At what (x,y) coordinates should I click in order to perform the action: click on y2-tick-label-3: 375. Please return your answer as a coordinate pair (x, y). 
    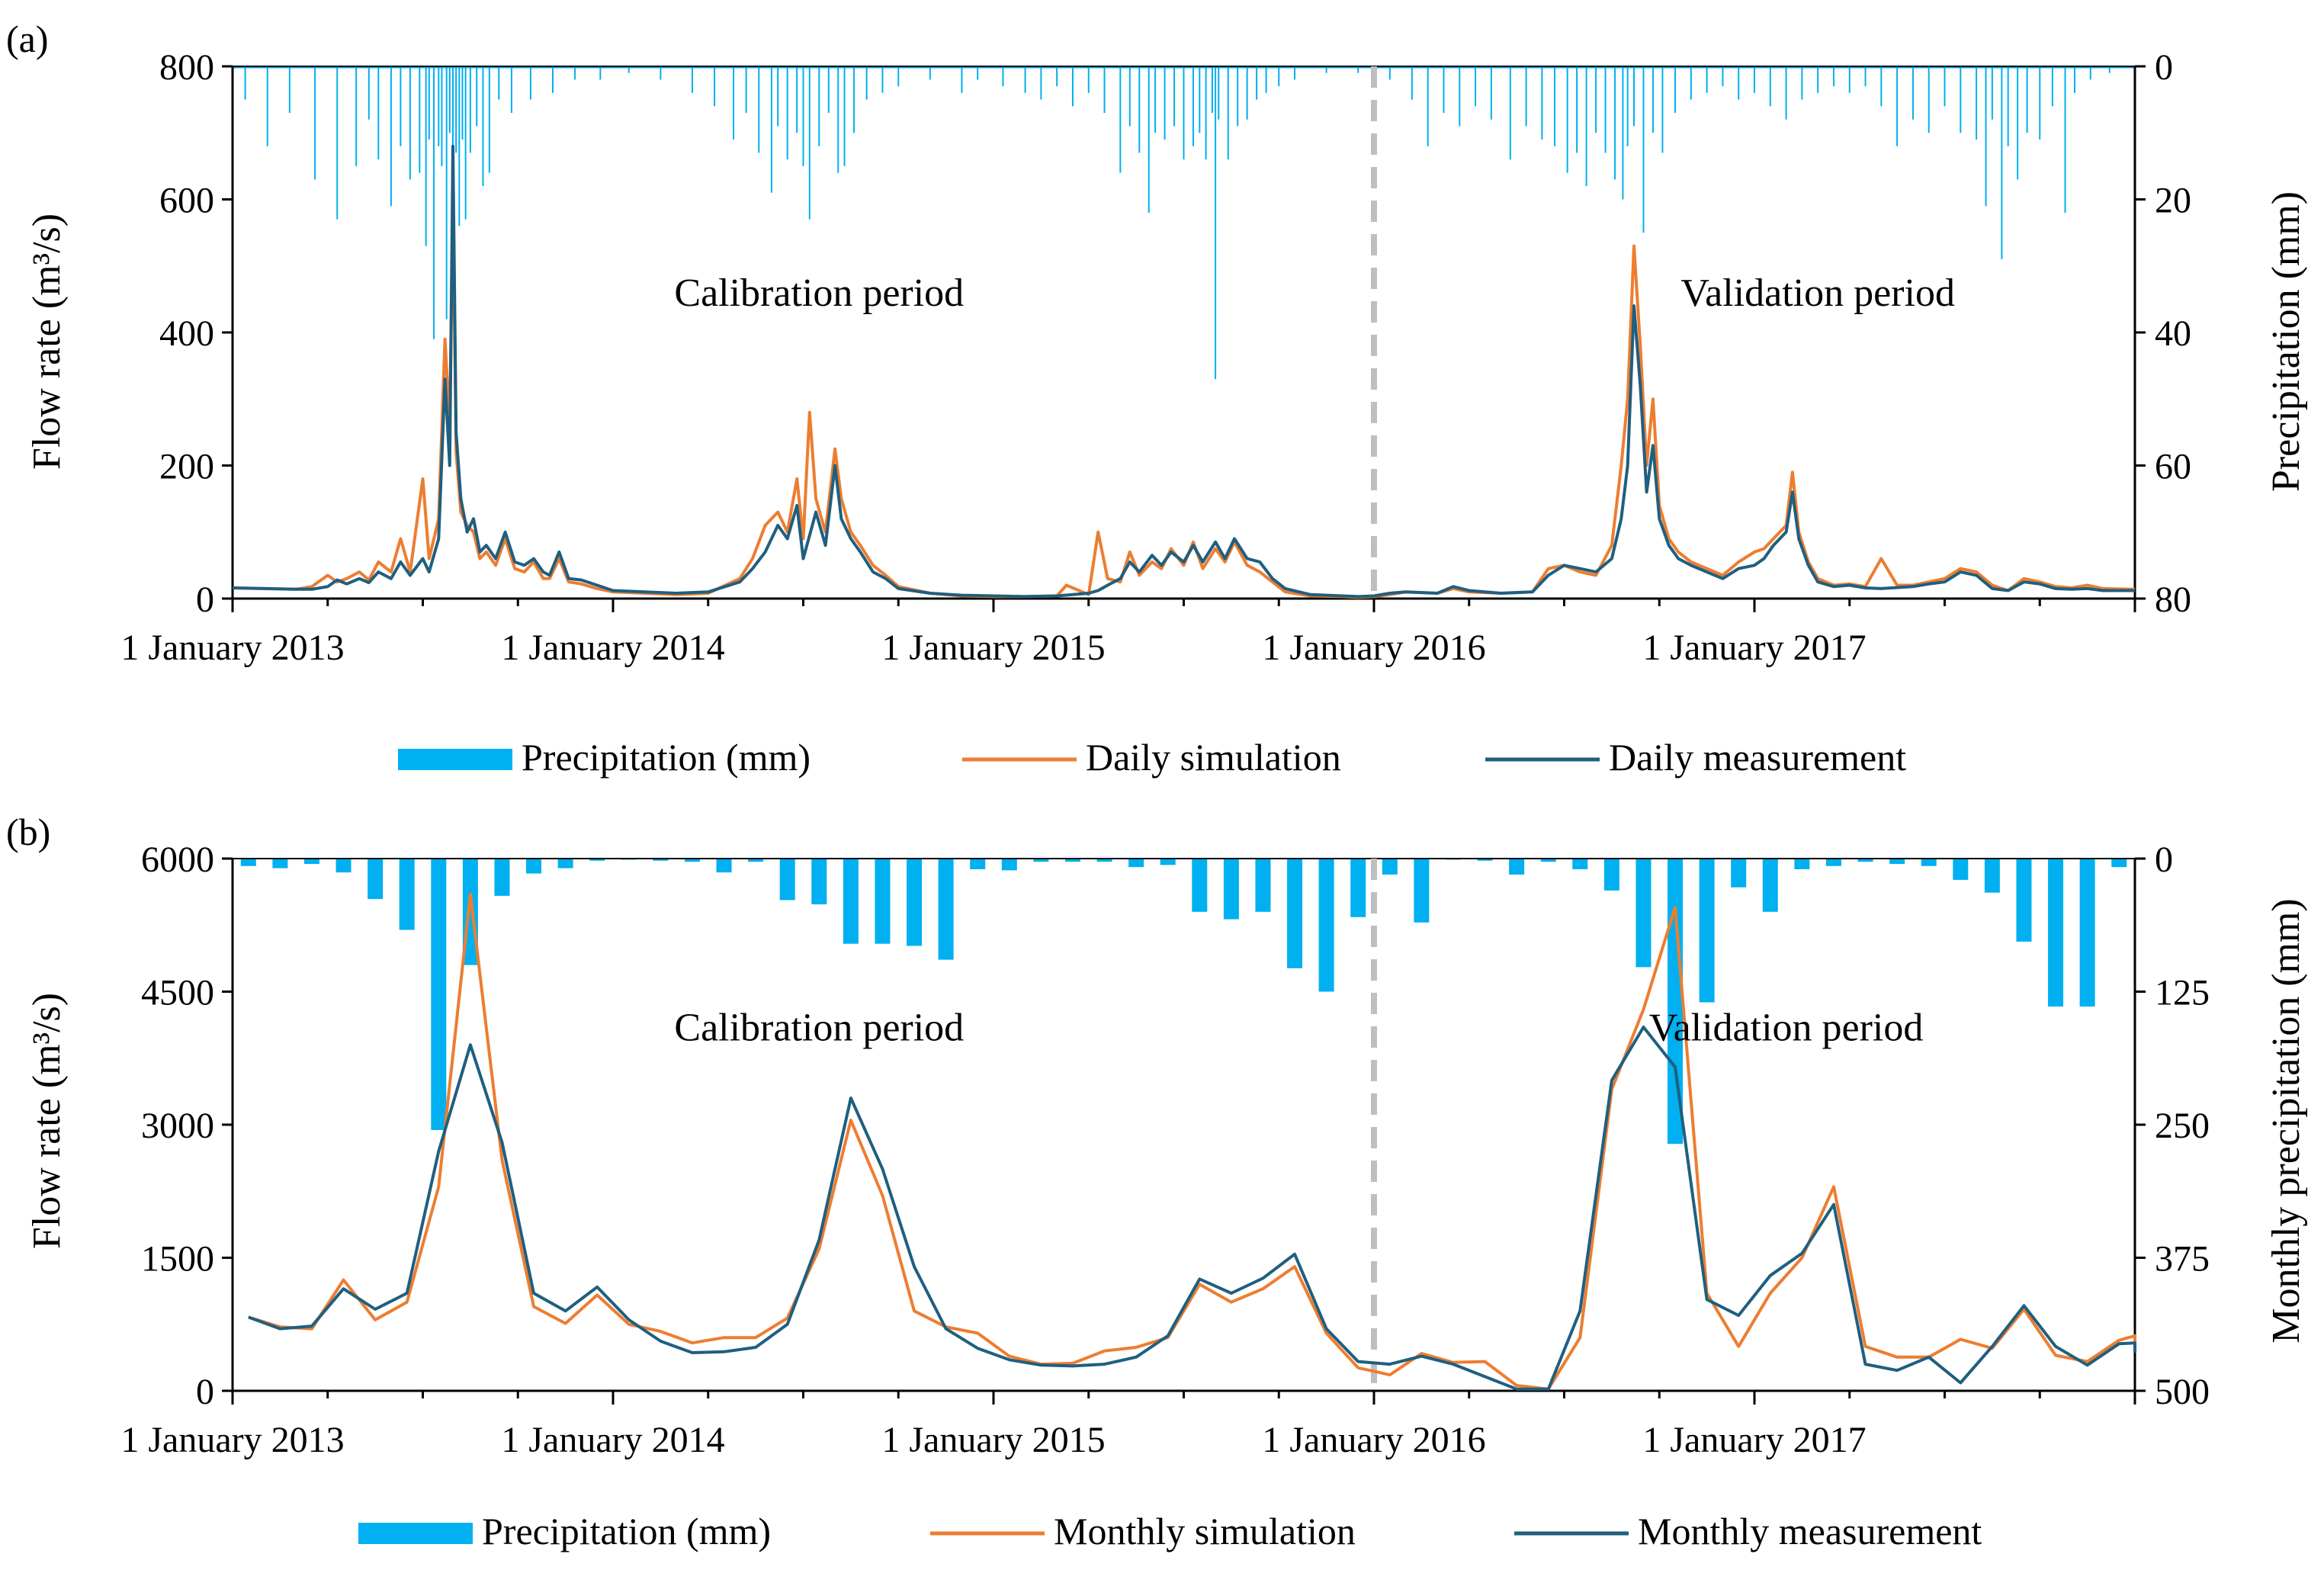
    Looking at the image, I should click on (2182, 1259).